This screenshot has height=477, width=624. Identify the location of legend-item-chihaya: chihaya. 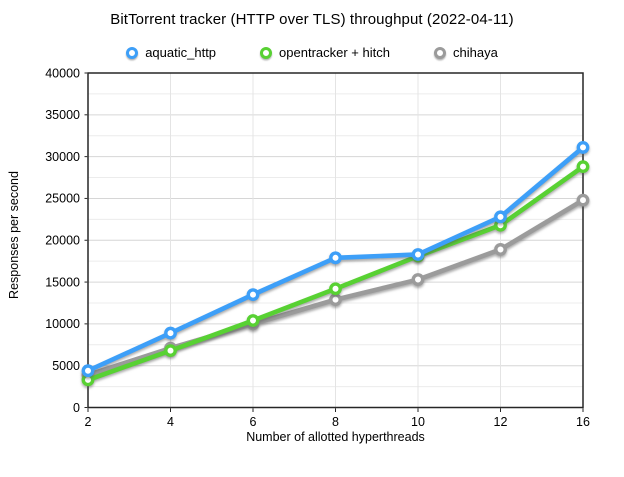
(465, 52).